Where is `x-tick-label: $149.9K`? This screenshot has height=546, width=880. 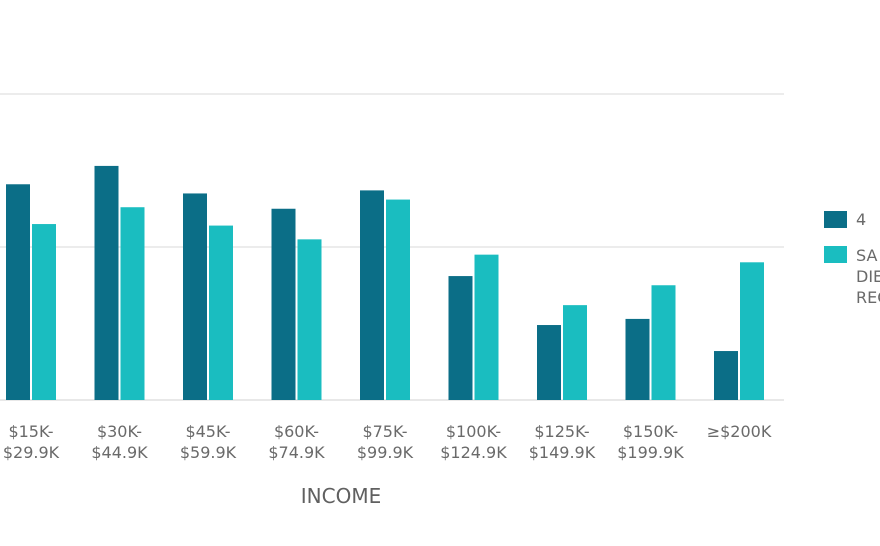
x-tick-label: $149.9K is located at coordinates (562, 452).